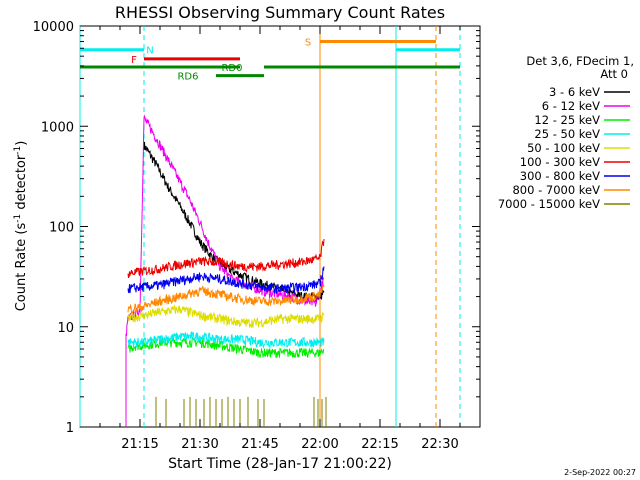  I want to click on y-axis-label: Count Rate (s-1 detector-1), so click(21, 226).